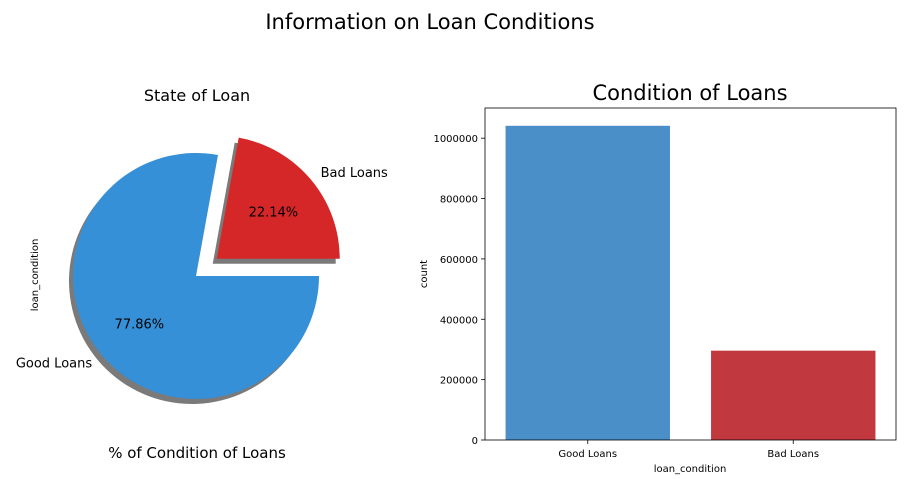  Describe the element at coordinates (793, 395) in the screenshot. I see `bar-bad-loans` at that location.